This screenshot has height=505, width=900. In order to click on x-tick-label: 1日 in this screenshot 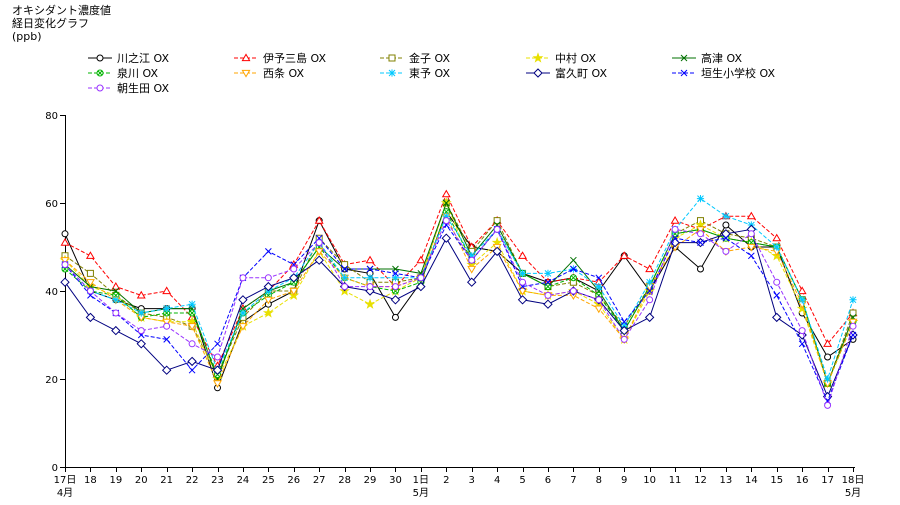, I will do `click(421, 480)`.